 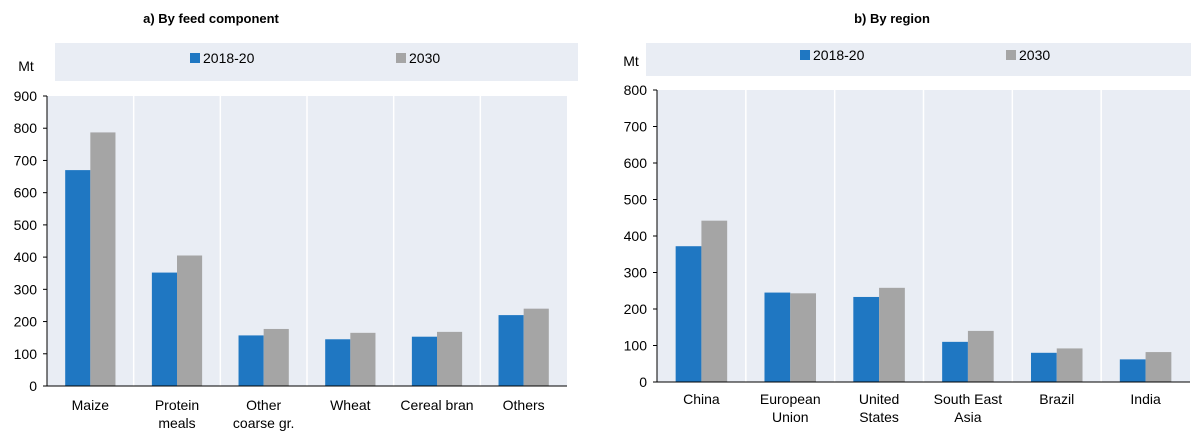 I want to click on x-tick-label-line: Maize, so click(x=91, y=405).